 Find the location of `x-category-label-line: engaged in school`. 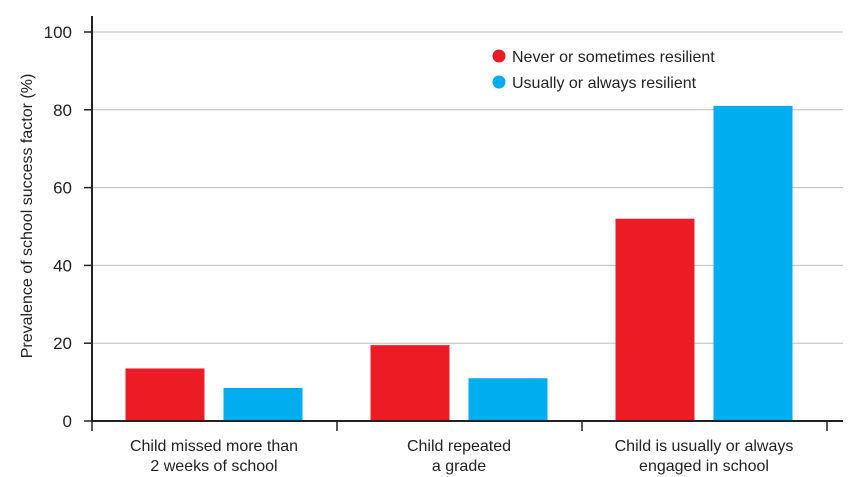

x-category-label-line: engaged in school is located at coordinates (704, 466).